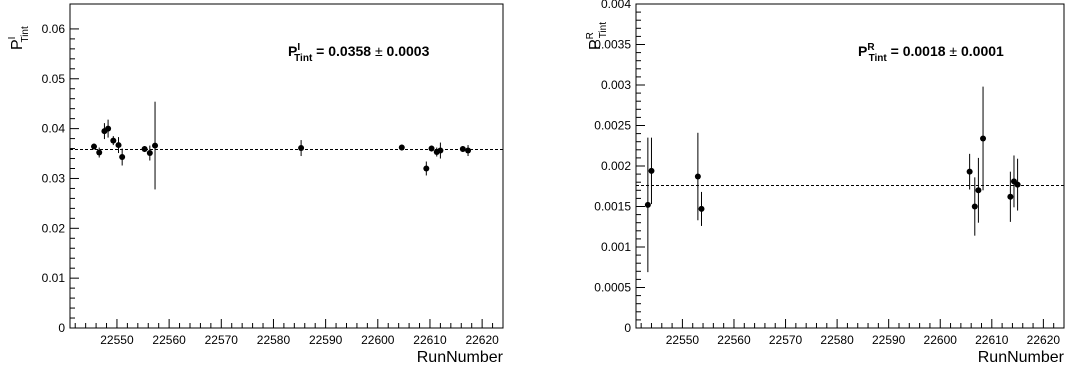 This screenshot has width=1073, height=371. What do you see at coordinates (54, 79) in the screenshot?
I see `y-tick-label: 0.05` at bounding box center [54, 79].